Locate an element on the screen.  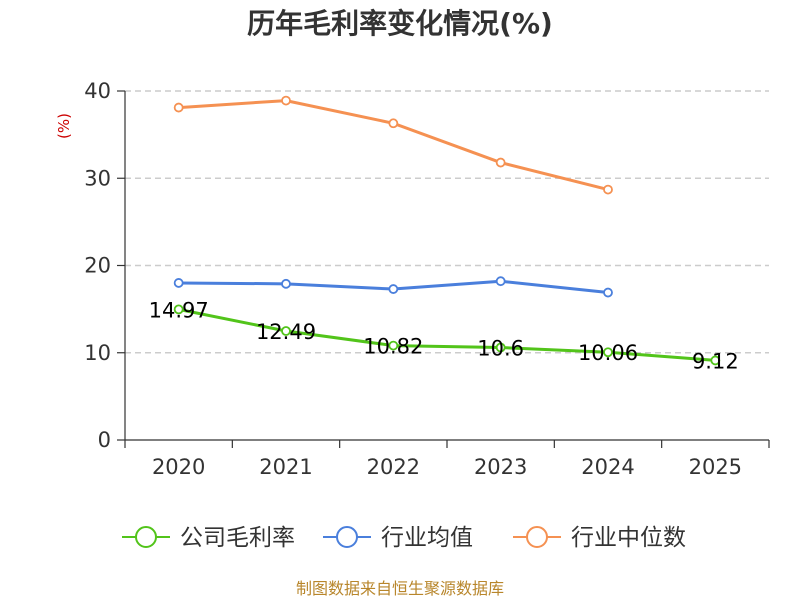
data-label-2021: 12.49 is located at coordinates (286, 332).